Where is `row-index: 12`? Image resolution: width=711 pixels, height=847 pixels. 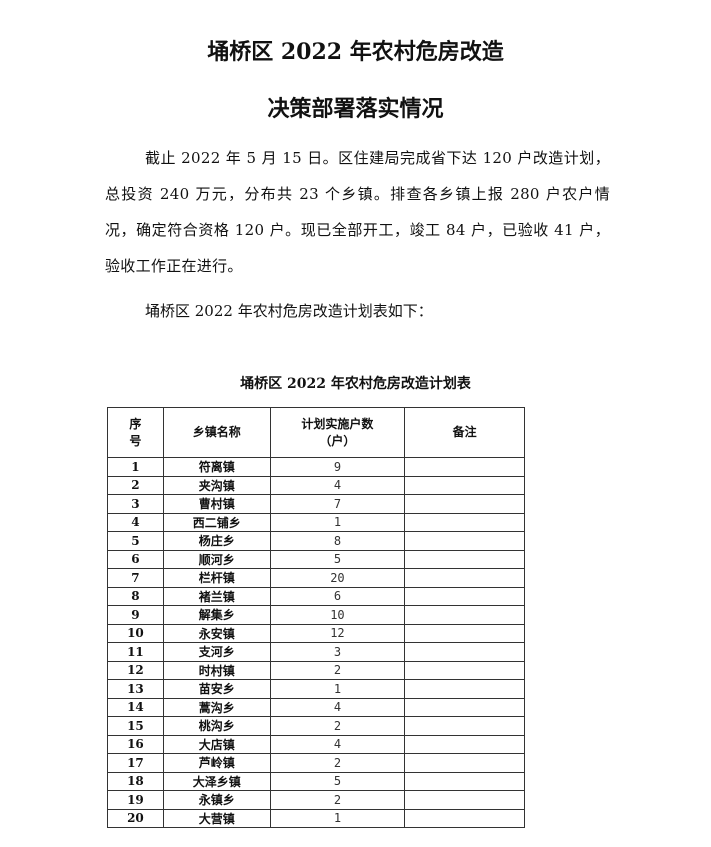 row-index: 12 is located at coordinates (135, 670).